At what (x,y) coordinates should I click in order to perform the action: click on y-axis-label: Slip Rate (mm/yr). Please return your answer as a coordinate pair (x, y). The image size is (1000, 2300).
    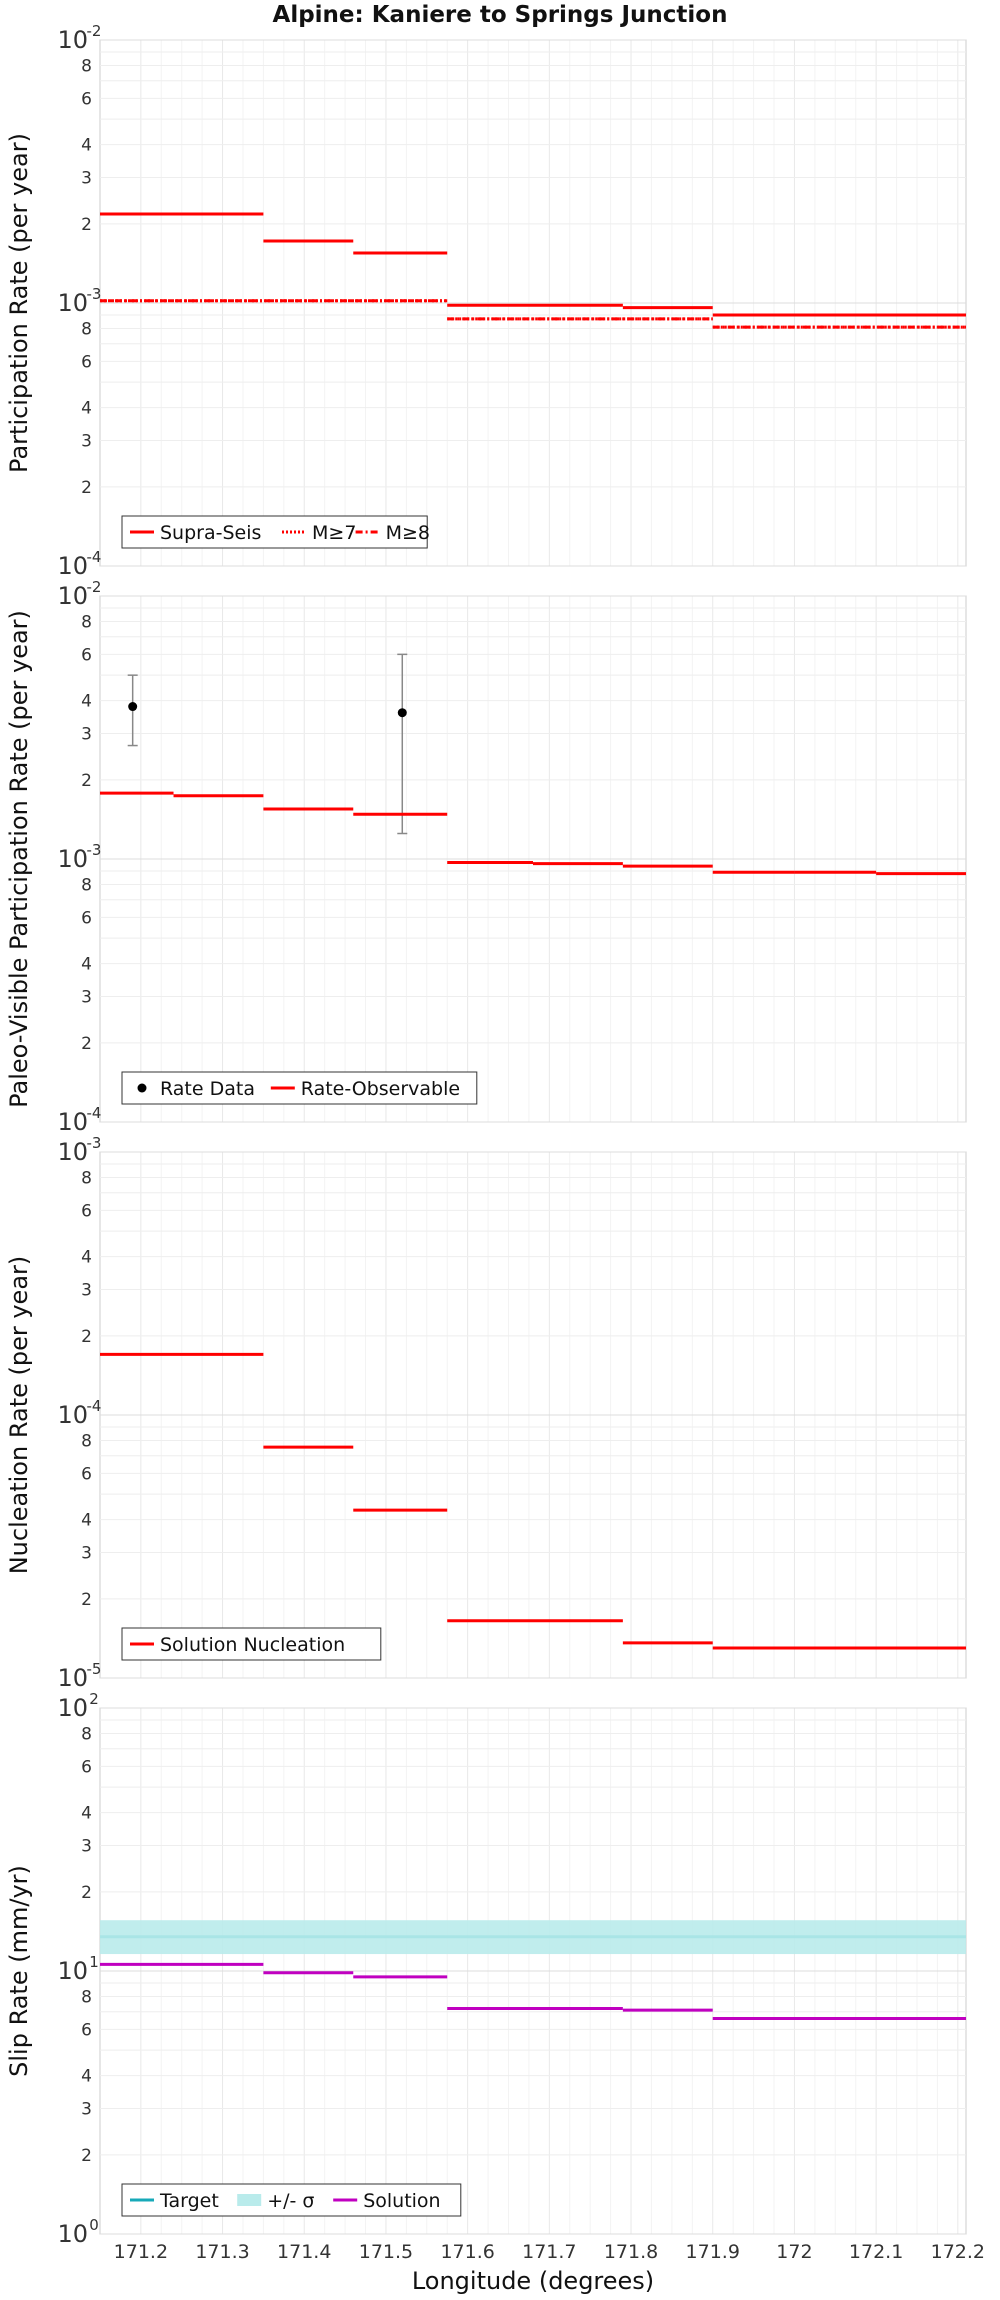
    Looking at the image, I should click on (19, 1971).